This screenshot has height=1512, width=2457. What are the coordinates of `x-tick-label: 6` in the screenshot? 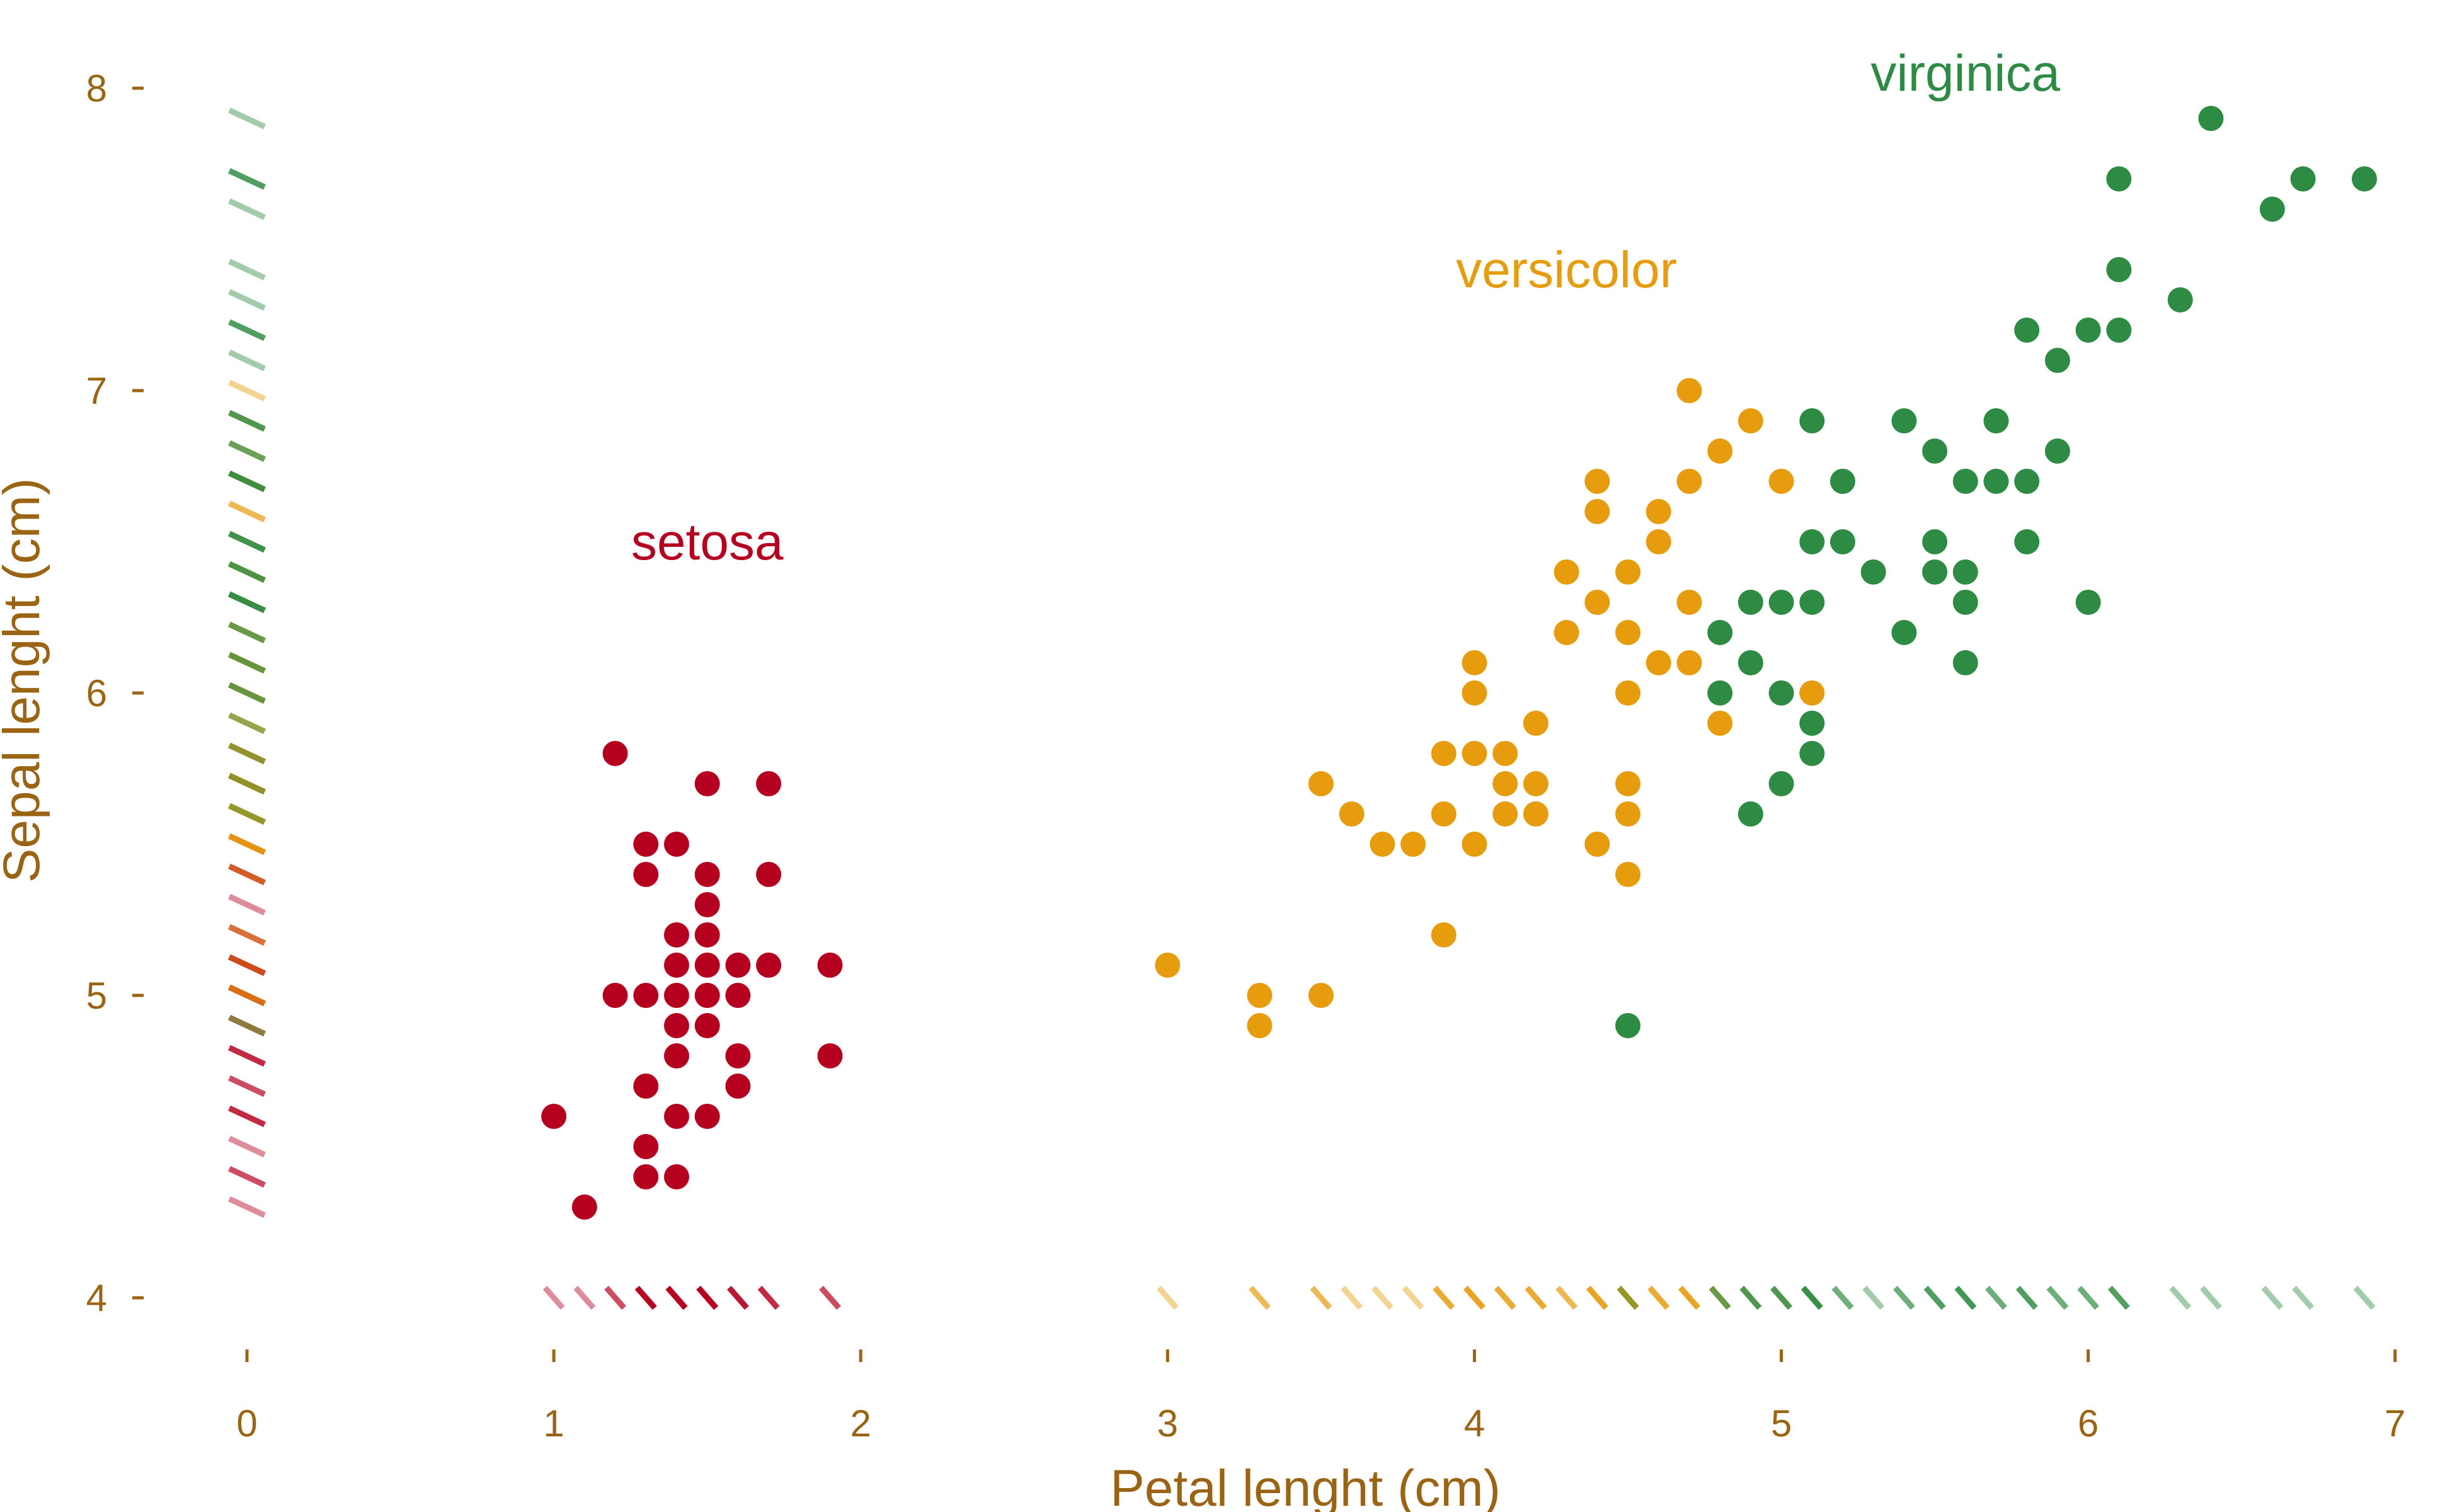 It's located at (2088, 1423).